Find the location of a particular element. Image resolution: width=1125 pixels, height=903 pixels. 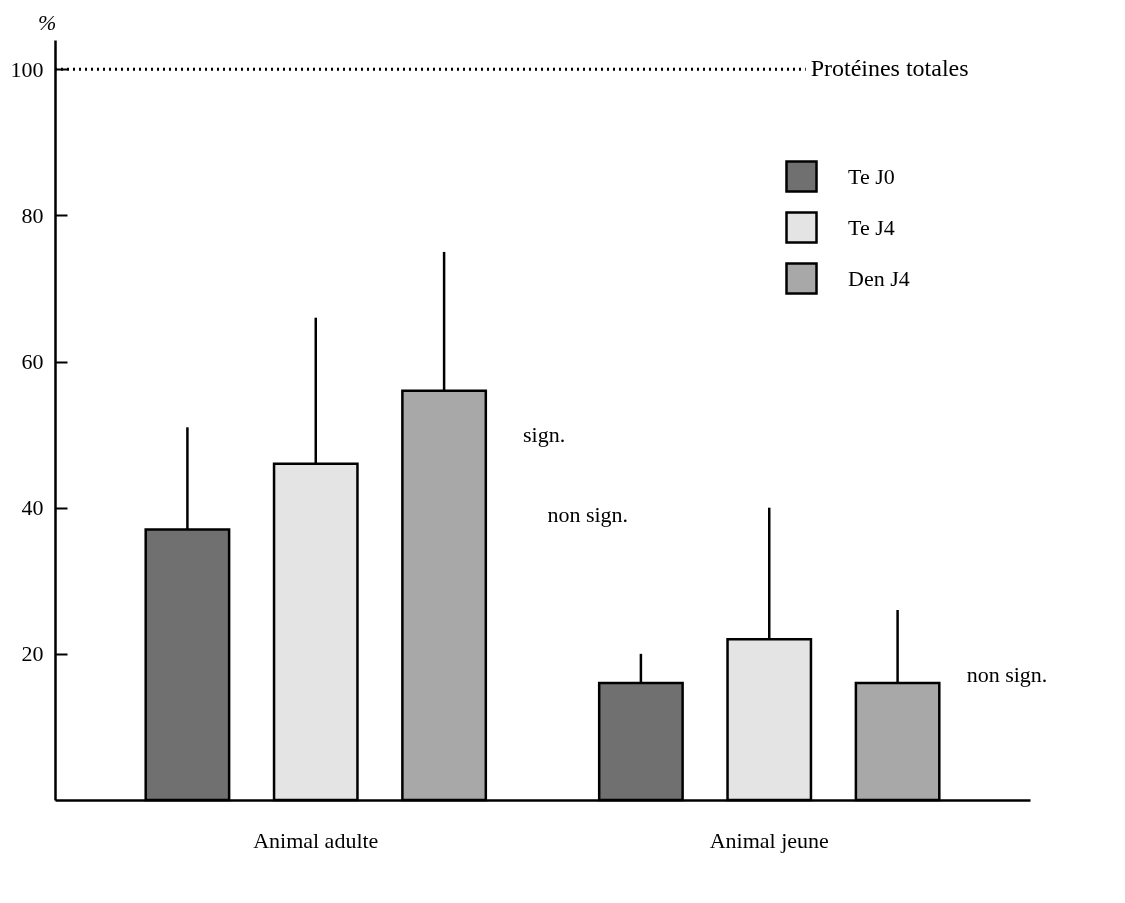

x-tick-label: Animal adulte is located at coordinates (316, 840).